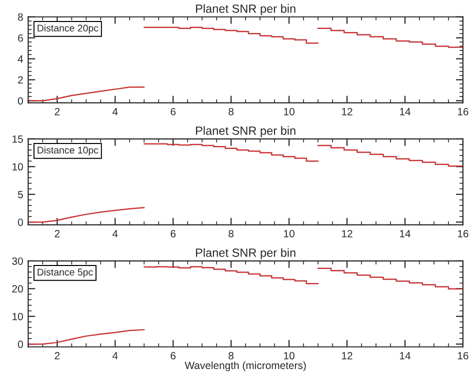  I want to click on y-tick-label: 2, so click(20, 80).